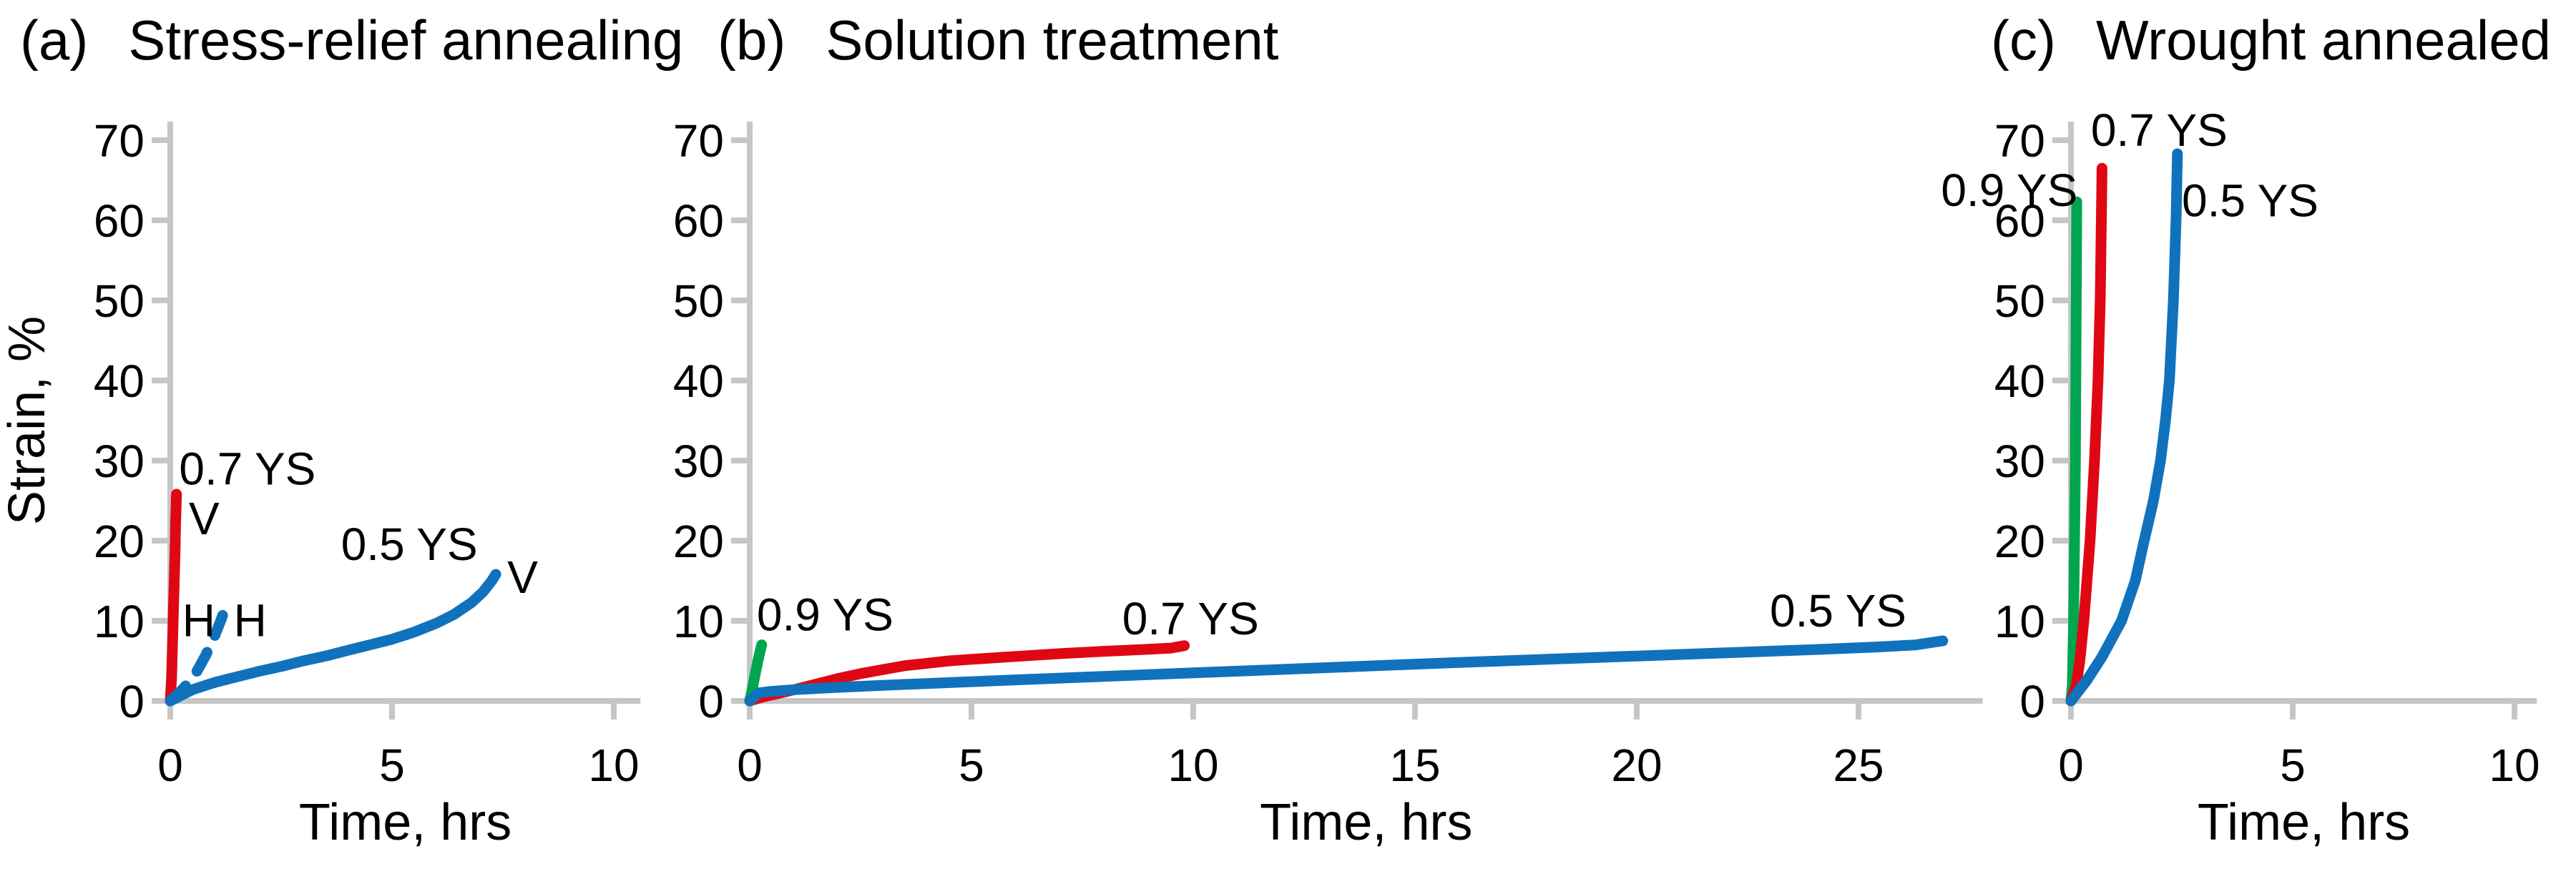 This screenshot has width=2576, height=874. What do you see at coordinates (2023, 40) in the screenshot?
I see `panel-c-label: (c)` at bounding box center [2023, 40].